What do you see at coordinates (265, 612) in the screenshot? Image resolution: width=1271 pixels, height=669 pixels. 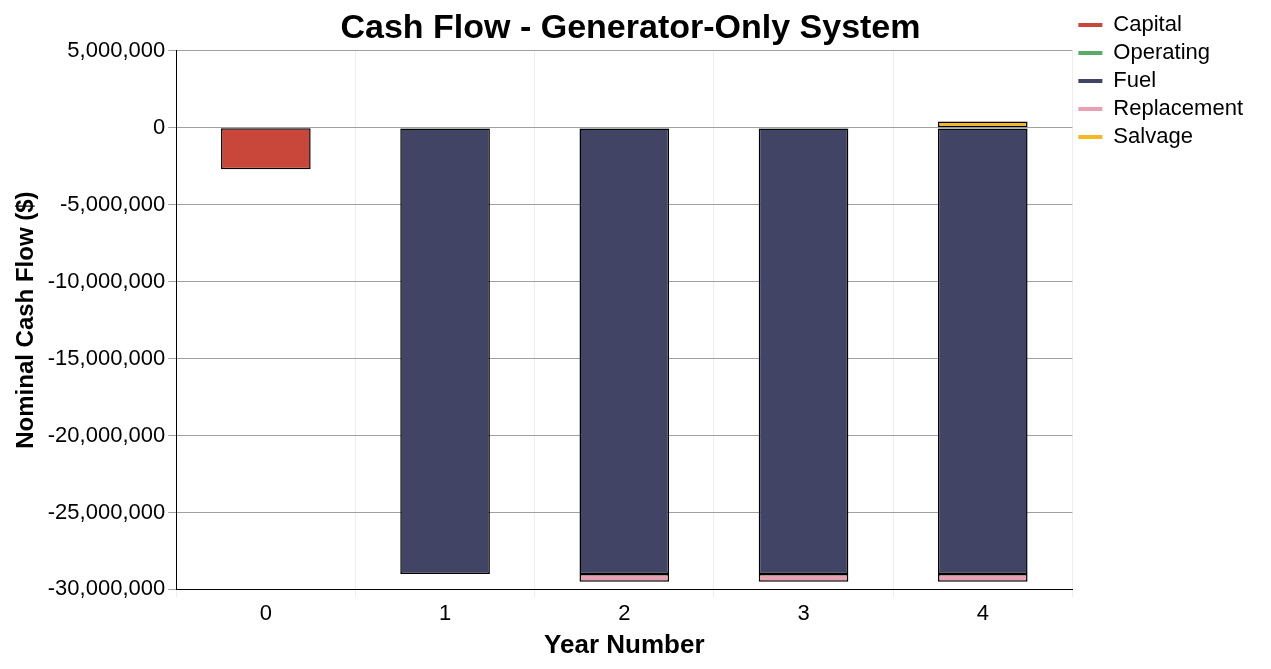 I see `x-tick-label: 0` at bounding box center [265, 612].